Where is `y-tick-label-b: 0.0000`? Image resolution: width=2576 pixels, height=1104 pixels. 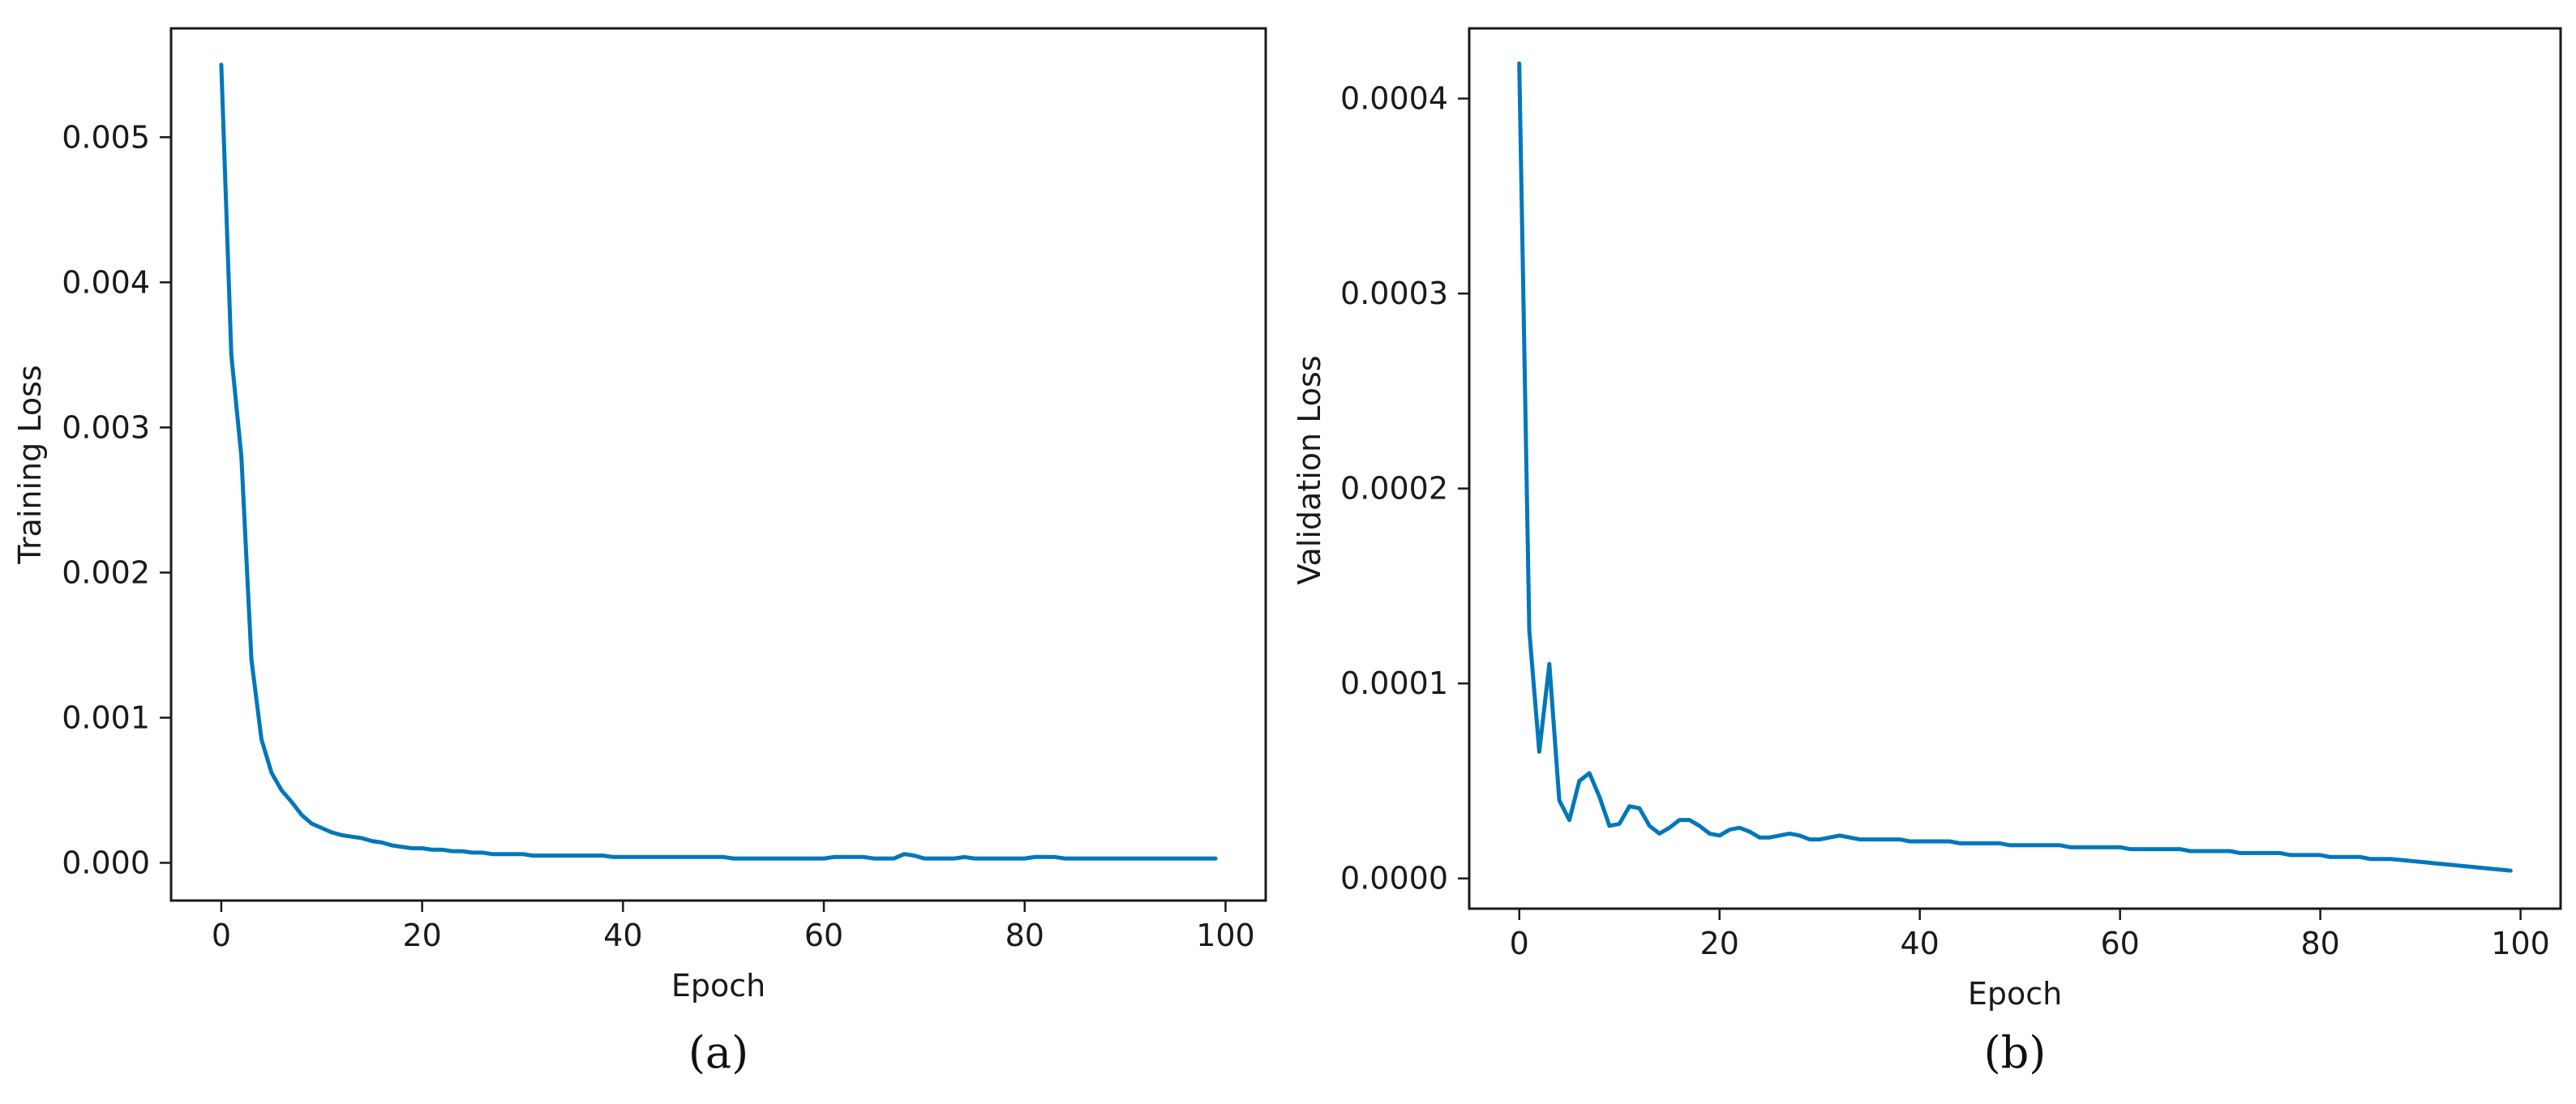 y-tick-label-b: 0.0000 is located at coordinates (1394, 879).